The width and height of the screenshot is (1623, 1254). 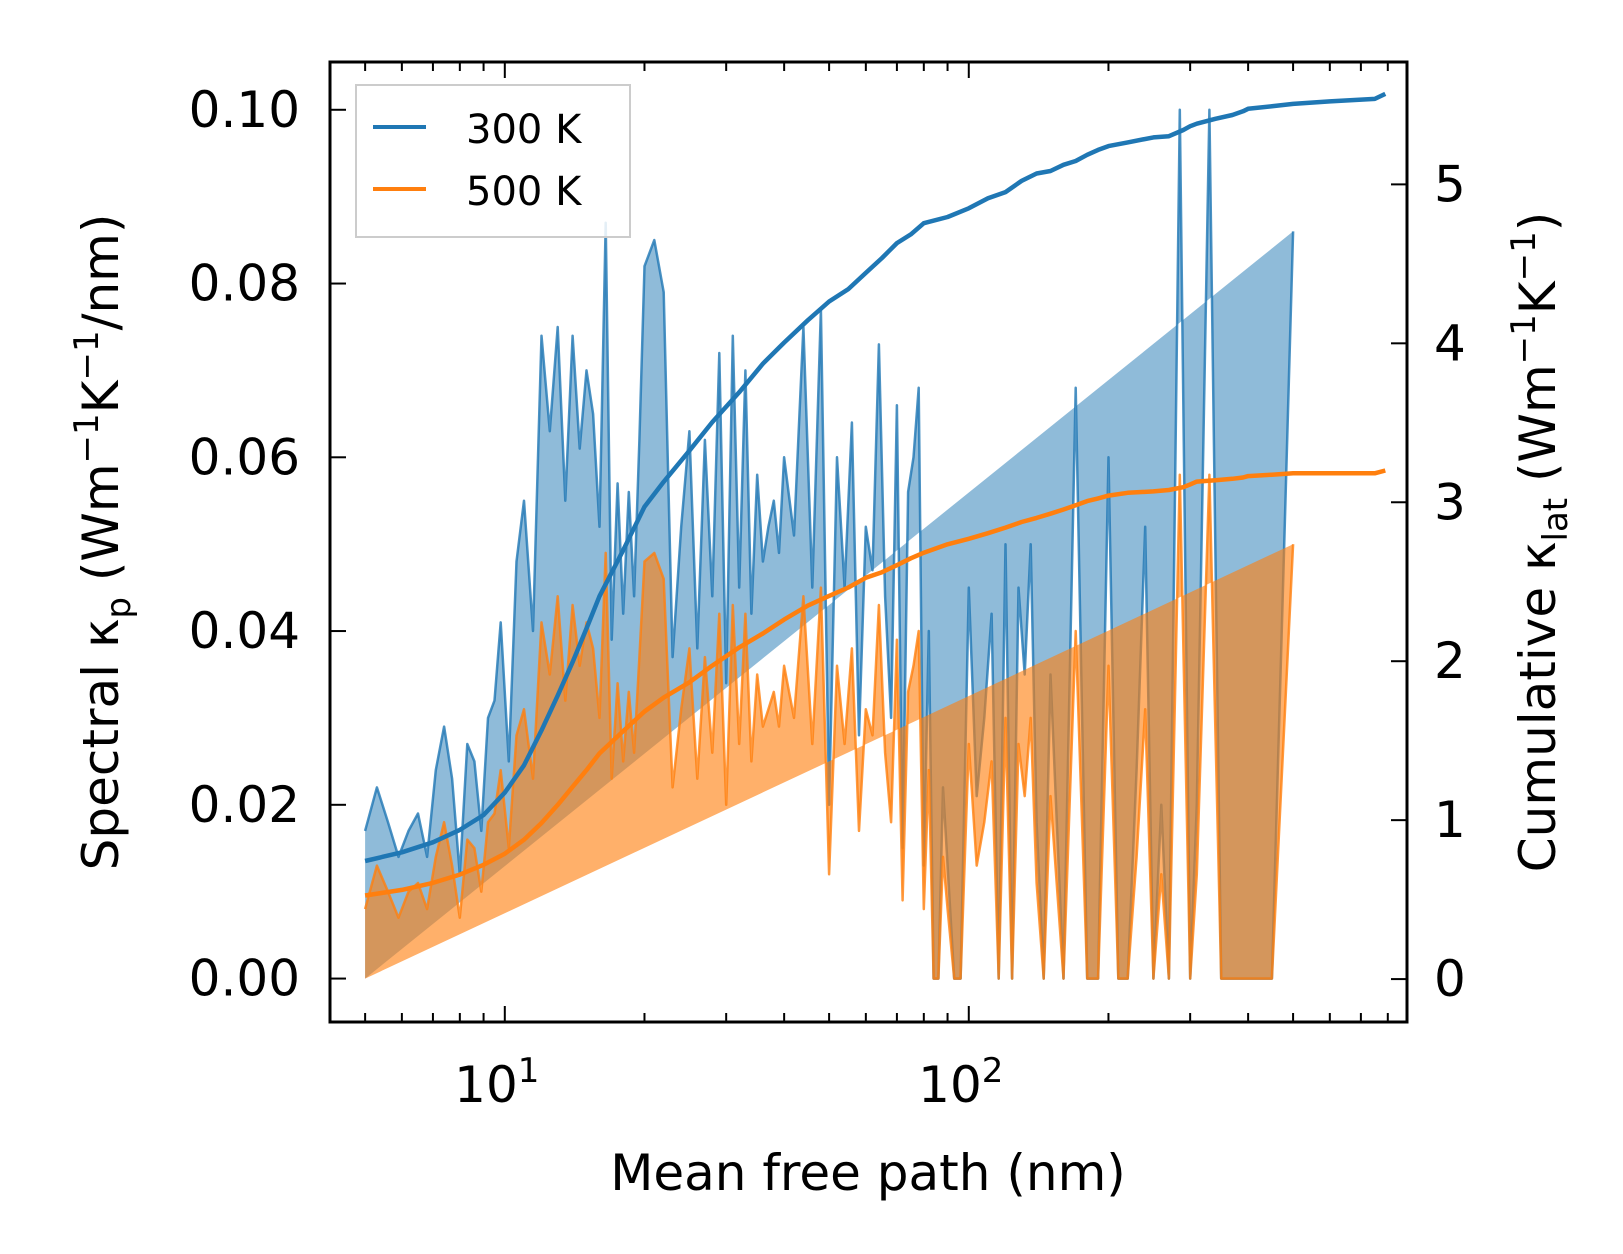 What do you see at coordinates (244, 110) in the screenshot?
I see `y-left-tick-label: 0.10` at bounding box center [244, 110].